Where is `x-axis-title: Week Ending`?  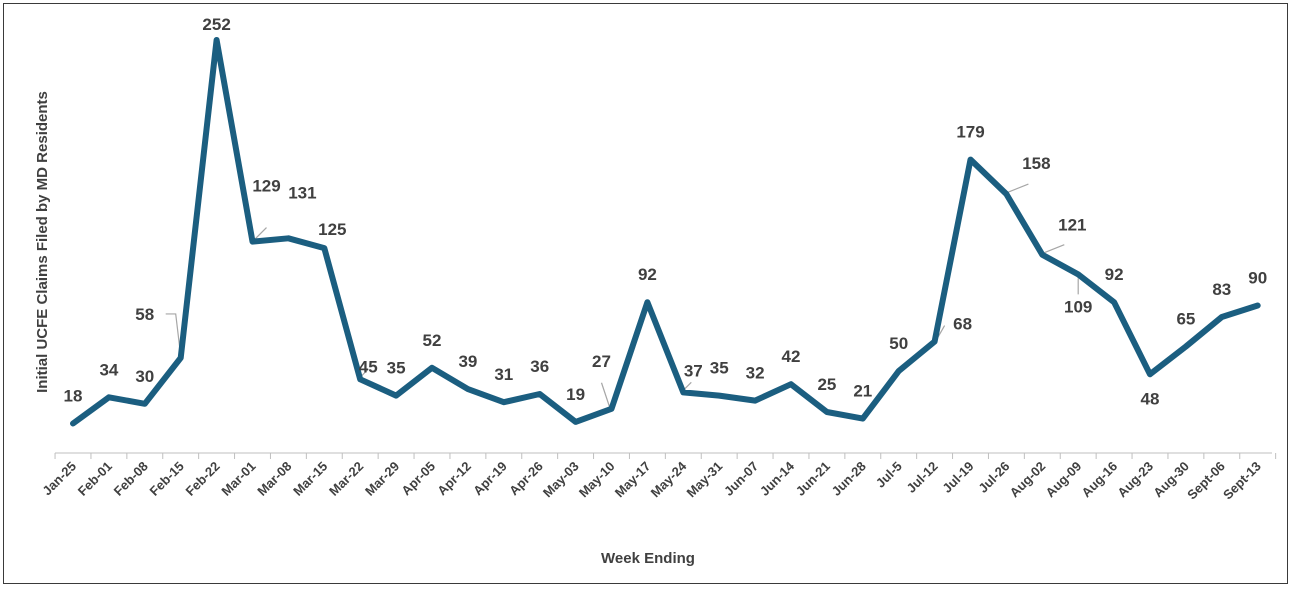
x-axis-title: Week Ending is located at coordinates (648, 558).